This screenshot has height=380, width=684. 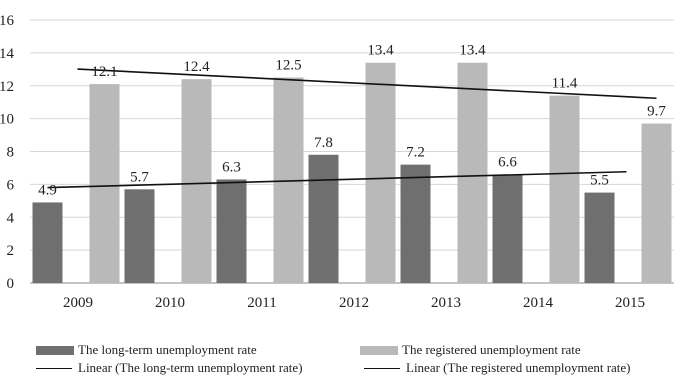 I want to click on y-tick-label: 16, so click(x=7, y=21).